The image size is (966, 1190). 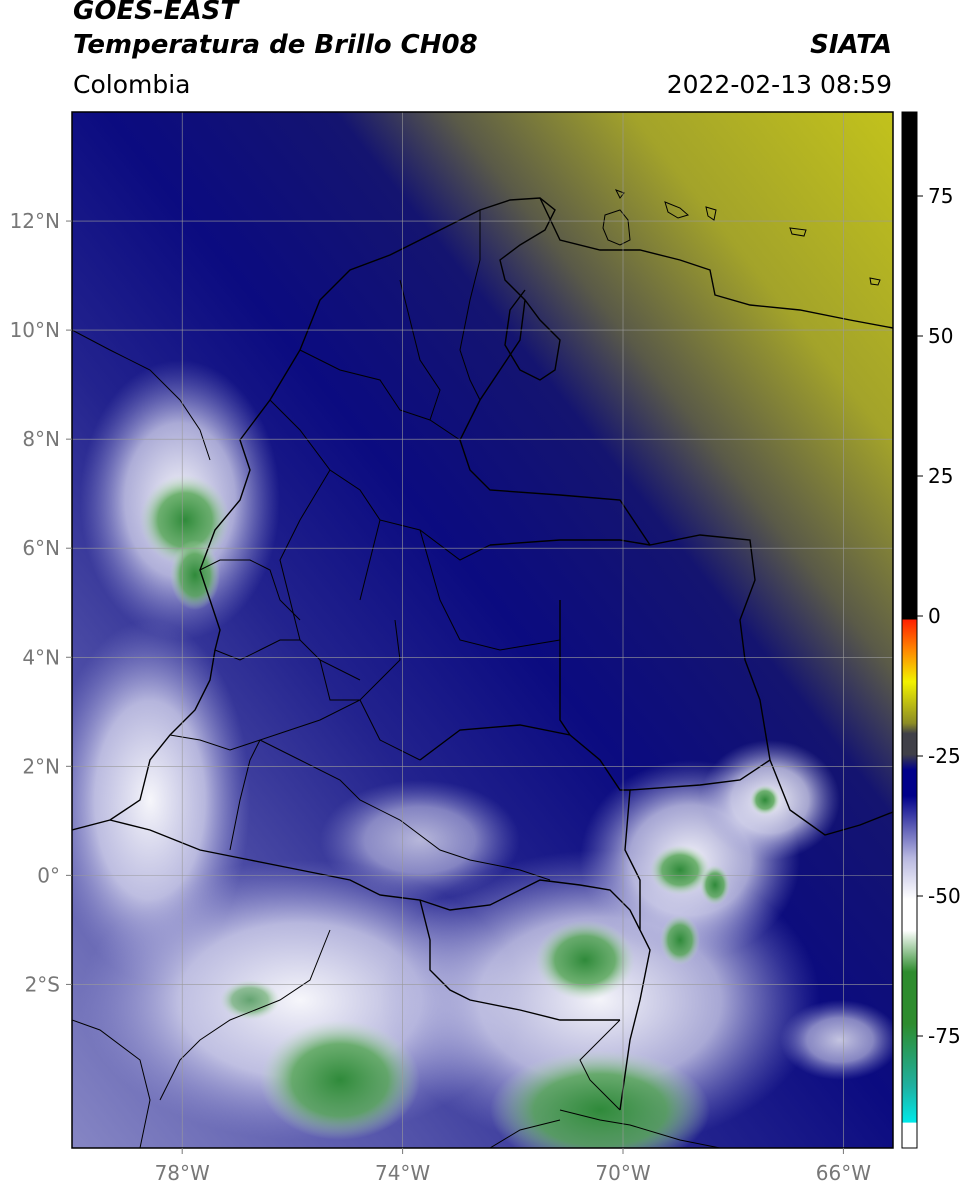 I want to click on lon-tick-label: 74°W, so click(x=402, y=1173).